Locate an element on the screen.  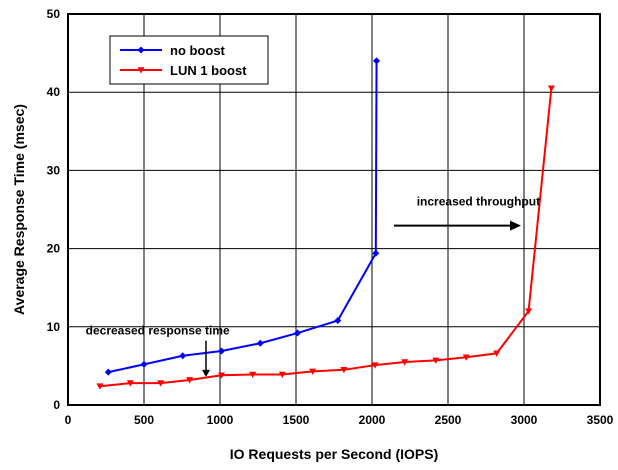
x-tick-label: 2000 is located at coordinates (372, 420).